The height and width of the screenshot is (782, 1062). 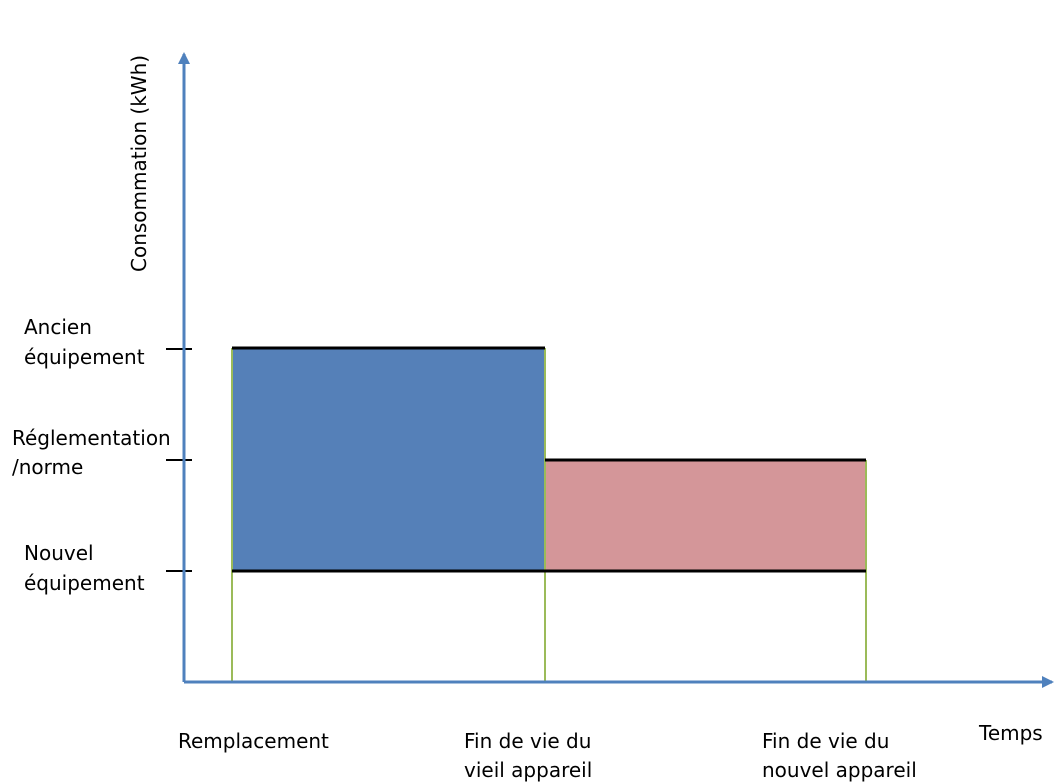 I want to click on event-label-replacement: Remplacement, so click(x=253, y=741).